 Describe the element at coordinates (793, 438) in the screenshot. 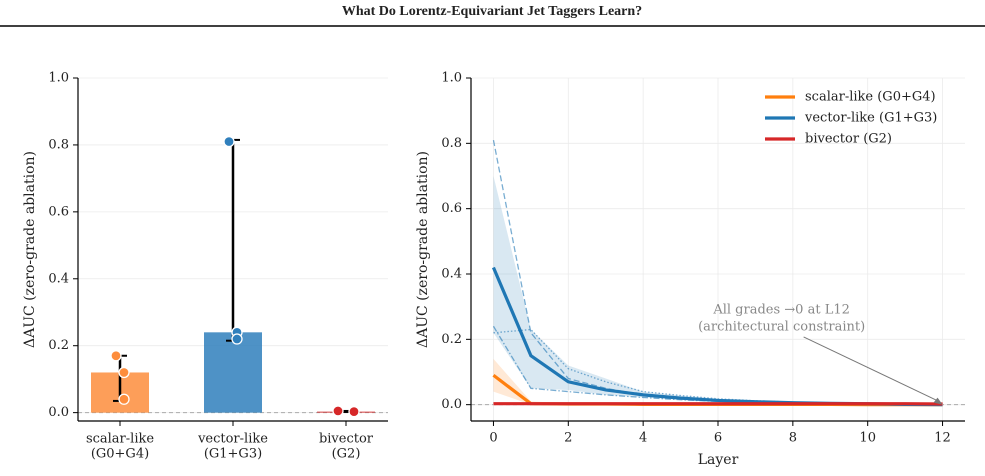

I see `x-tick-label: 8` at that location.